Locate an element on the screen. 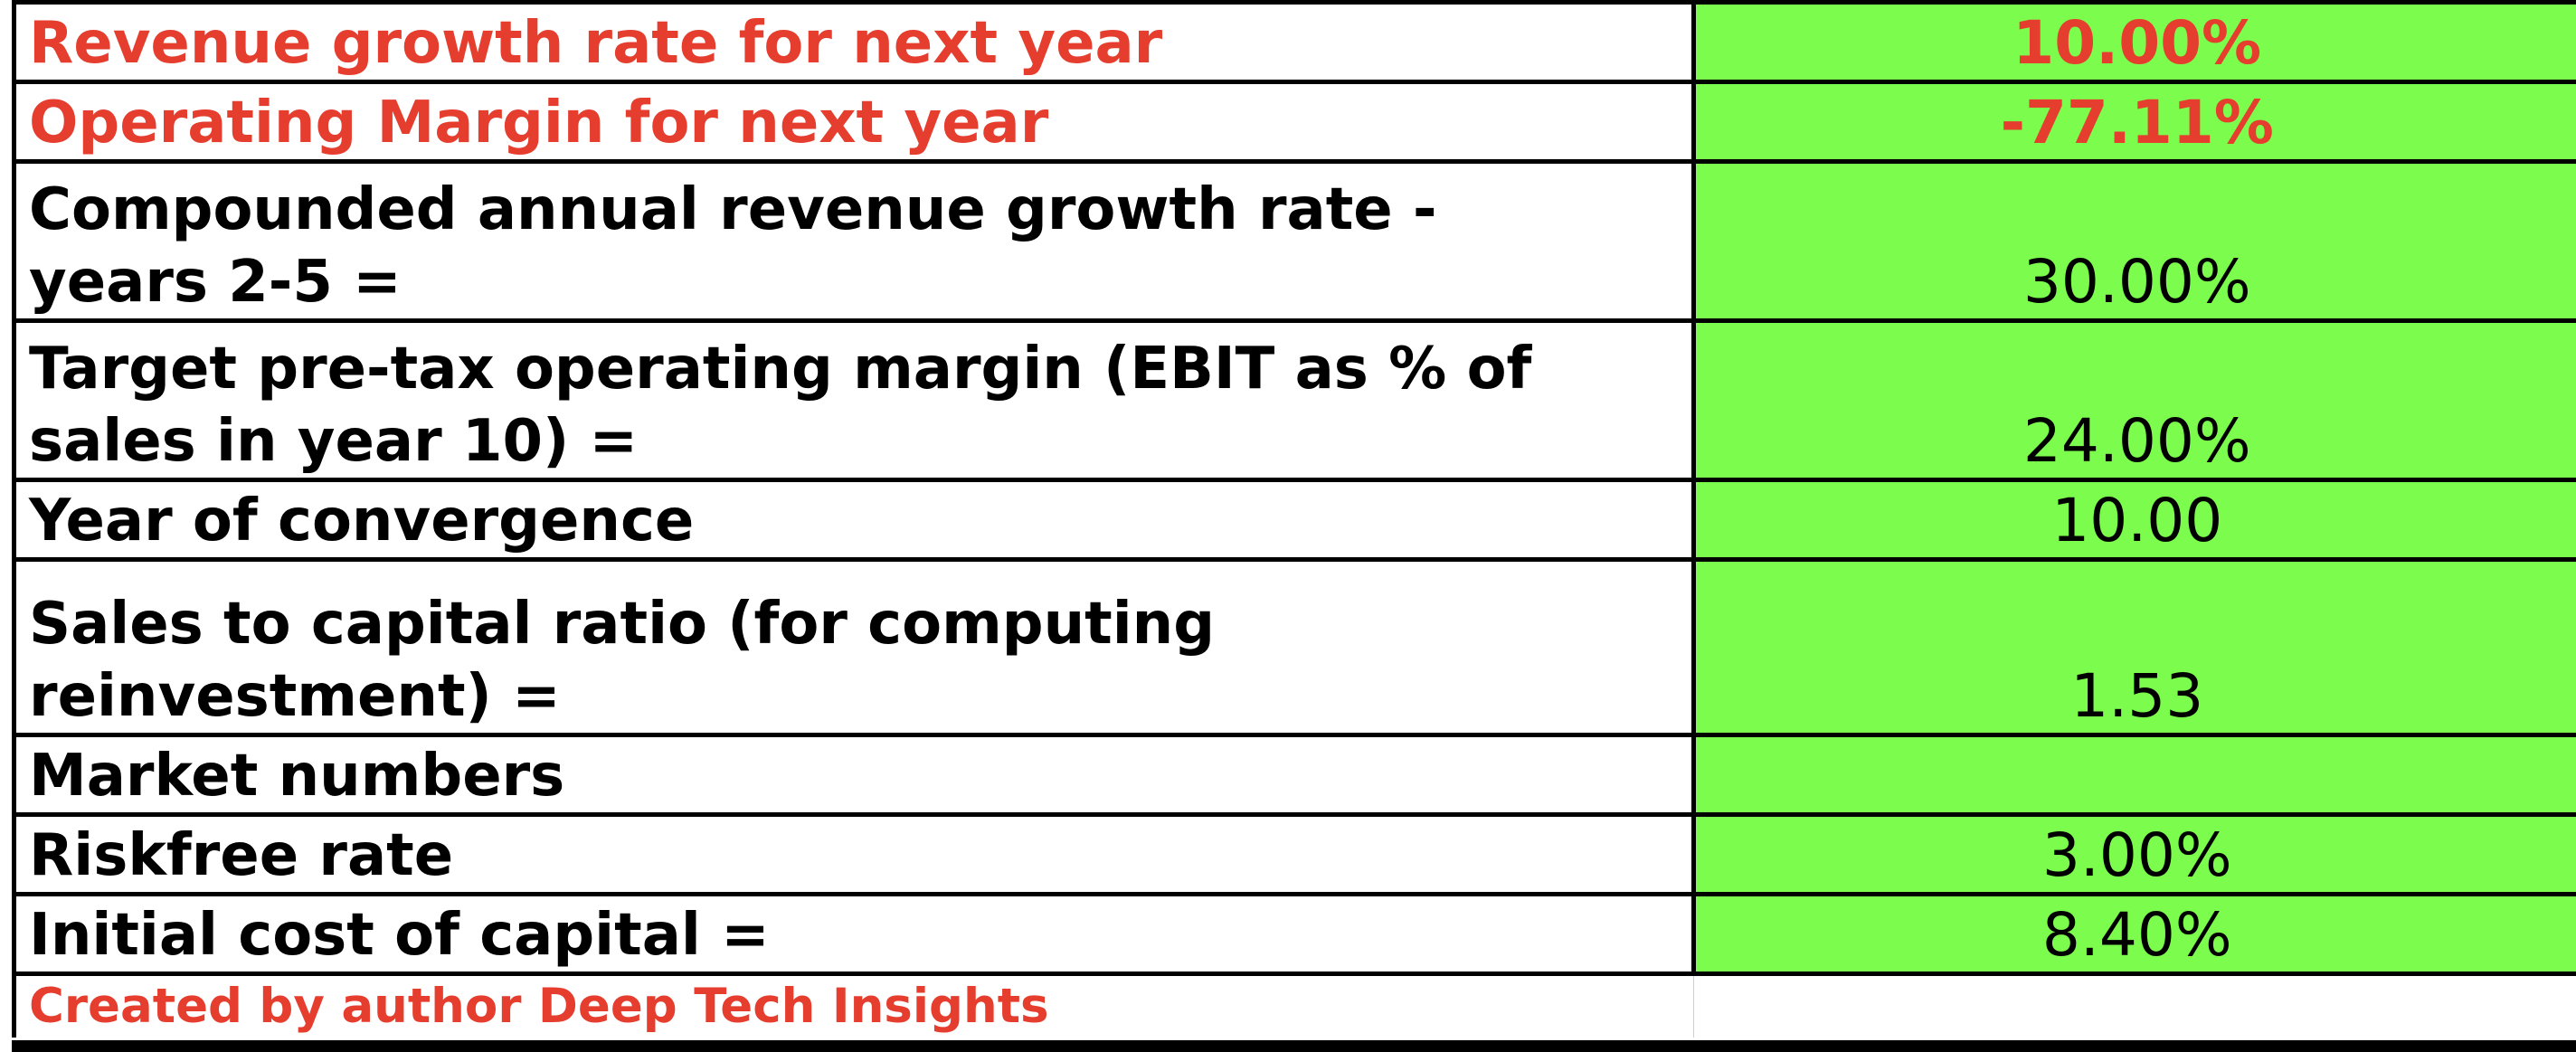  cell-cost-of-capital: 8.40% is located at coordinates (2134, 933).